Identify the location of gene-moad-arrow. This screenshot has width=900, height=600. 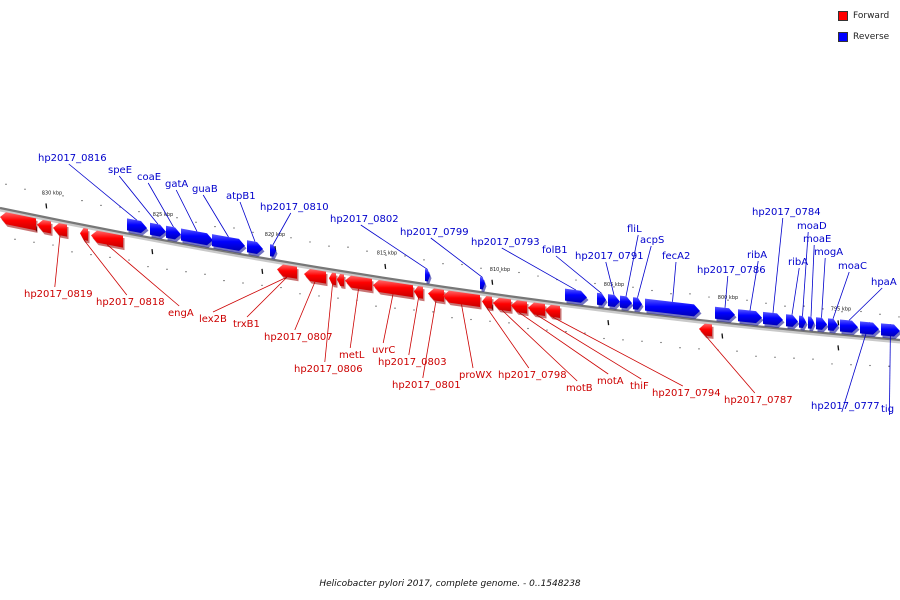
(802, 321).